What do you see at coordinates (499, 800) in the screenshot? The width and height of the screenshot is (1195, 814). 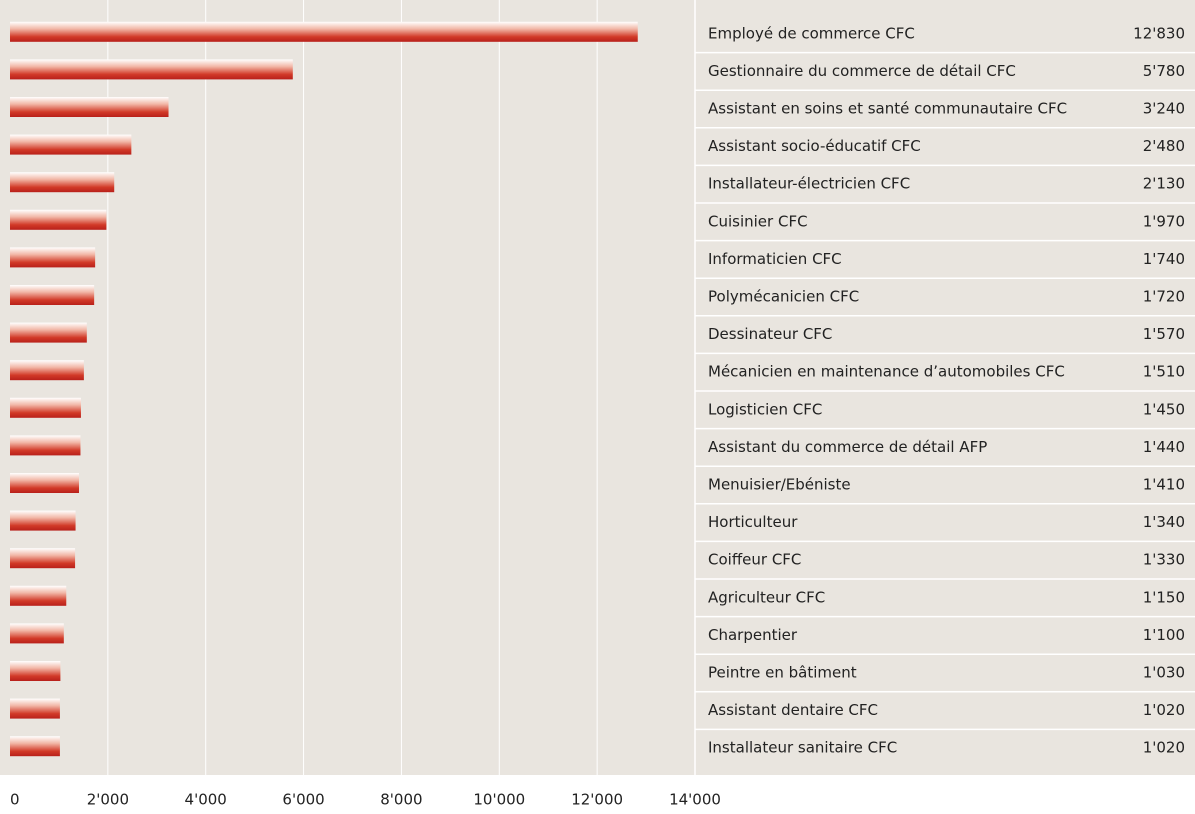 I see `x-tick-label: 10'000` at bounding box center [499, 800].